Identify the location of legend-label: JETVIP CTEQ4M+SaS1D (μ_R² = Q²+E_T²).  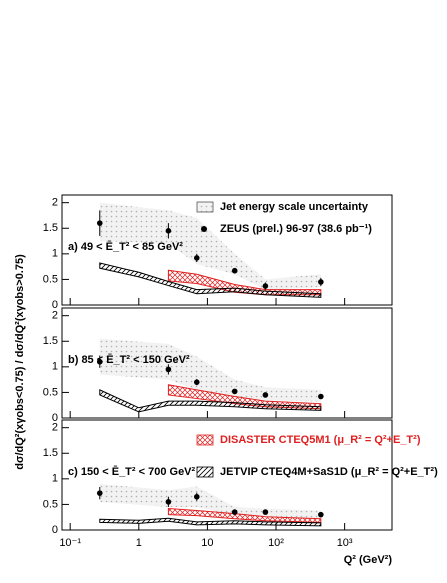
(329, 472).